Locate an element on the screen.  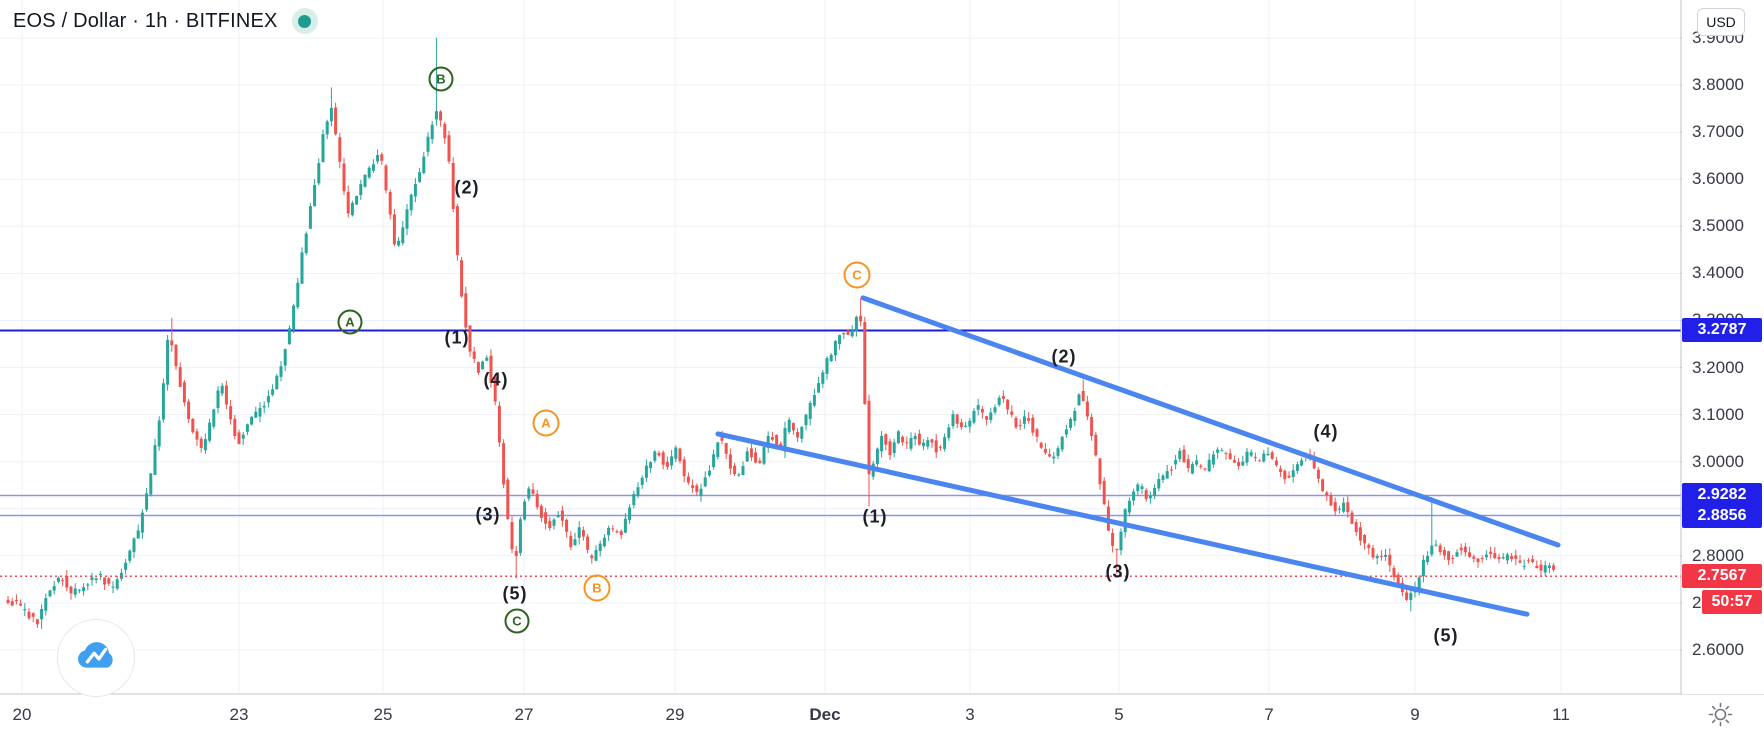
time-tick-label: 25 is located at coordinates (383, 714).